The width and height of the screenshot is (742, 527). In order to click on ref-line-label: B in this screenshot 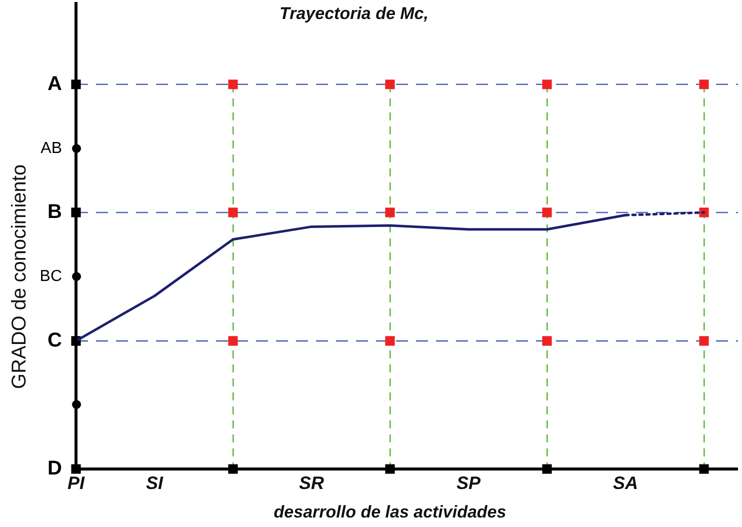, I will do `click(55, 211)`.